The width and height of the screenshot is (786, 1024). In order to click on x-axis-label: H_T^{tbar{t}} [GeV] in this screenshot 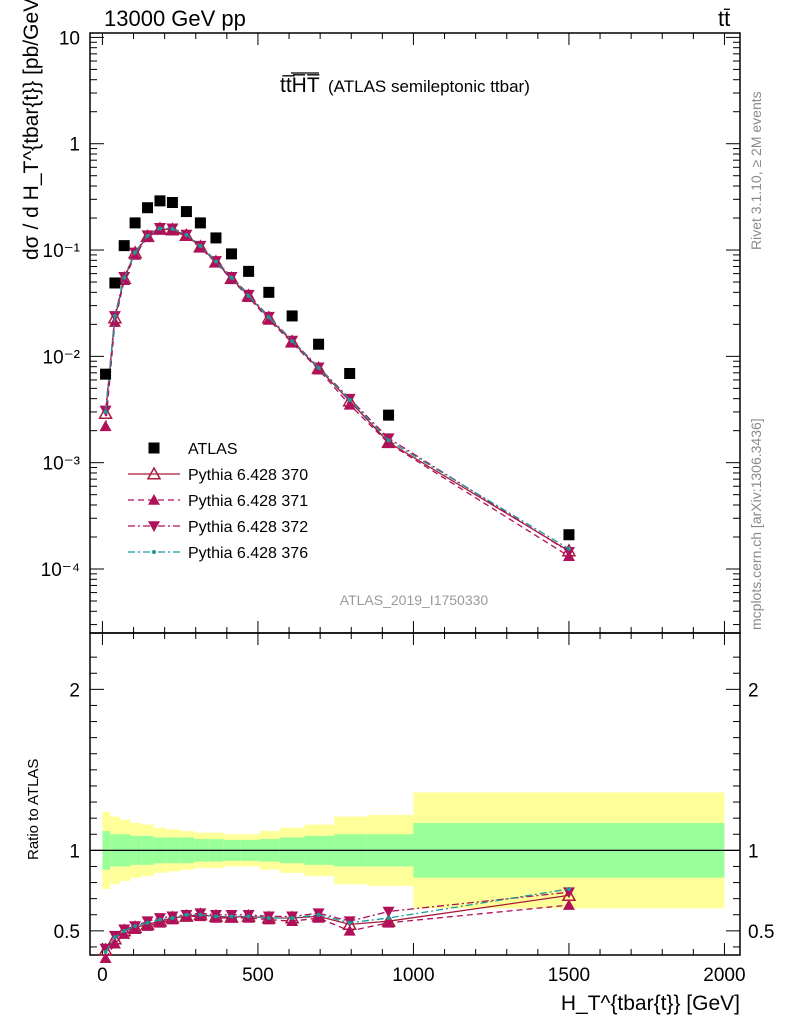, I will do `click(650, 1003)`.